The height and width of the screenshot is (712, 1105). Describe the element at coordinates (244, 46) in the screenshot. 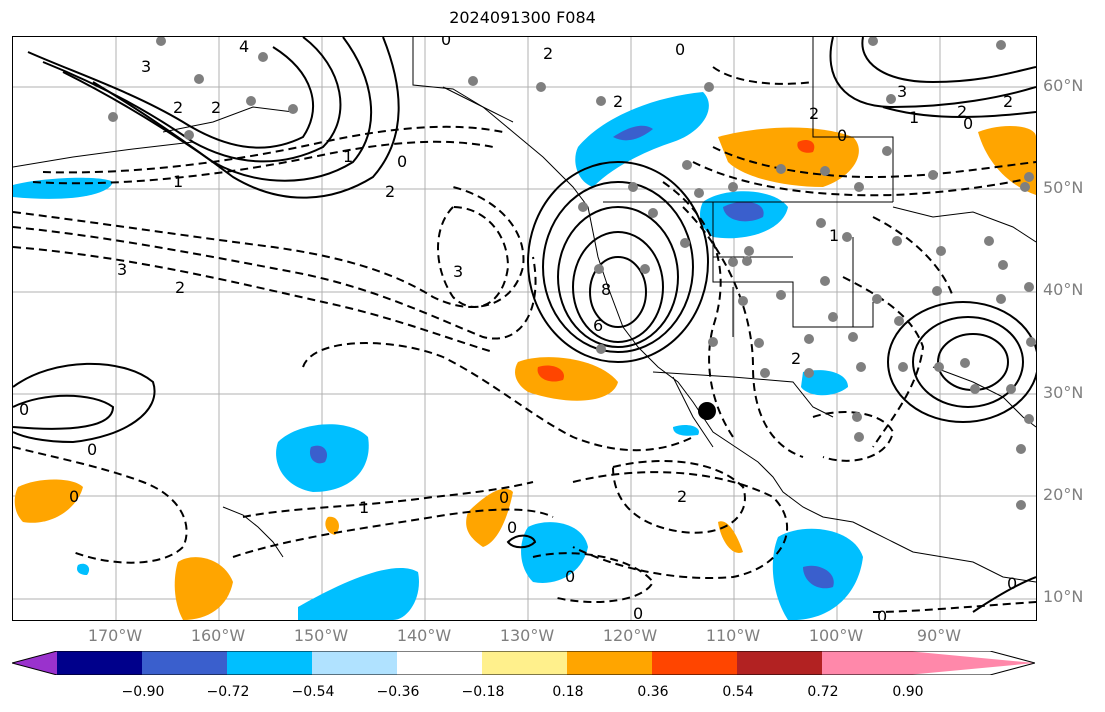

I see `contour-label: 4` at that location.